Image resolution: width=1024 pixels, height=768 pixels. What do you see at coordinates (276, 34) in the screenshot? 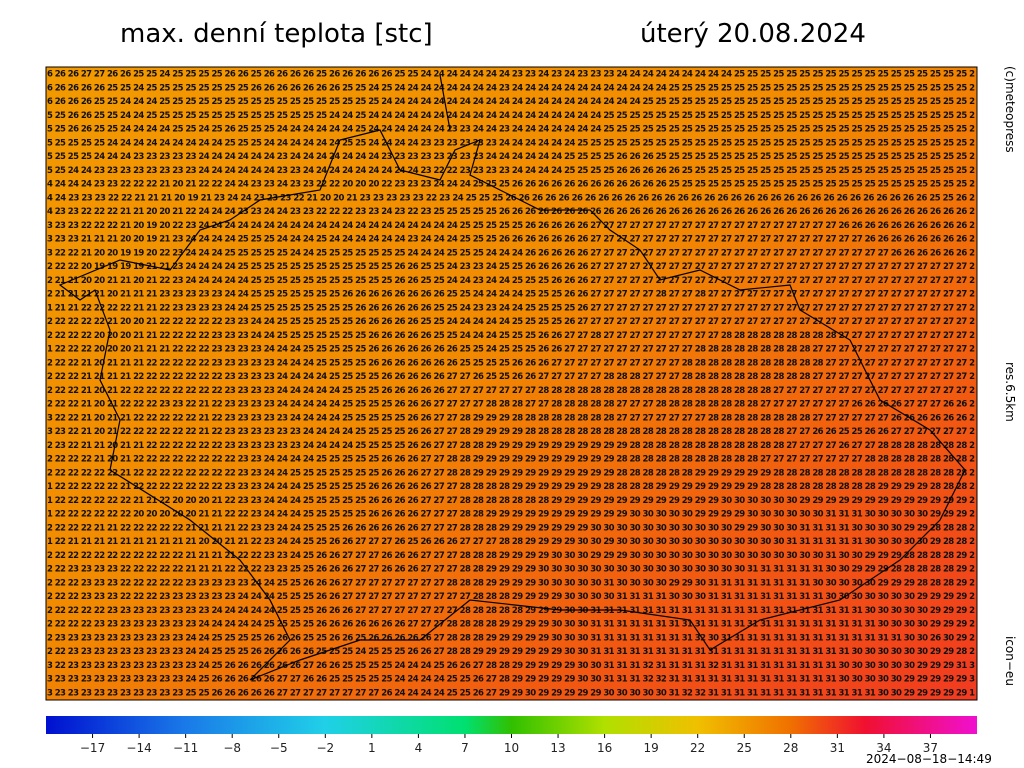
I see `map-title: max. denní teplota [stc]` at bounding box center [276, 34].